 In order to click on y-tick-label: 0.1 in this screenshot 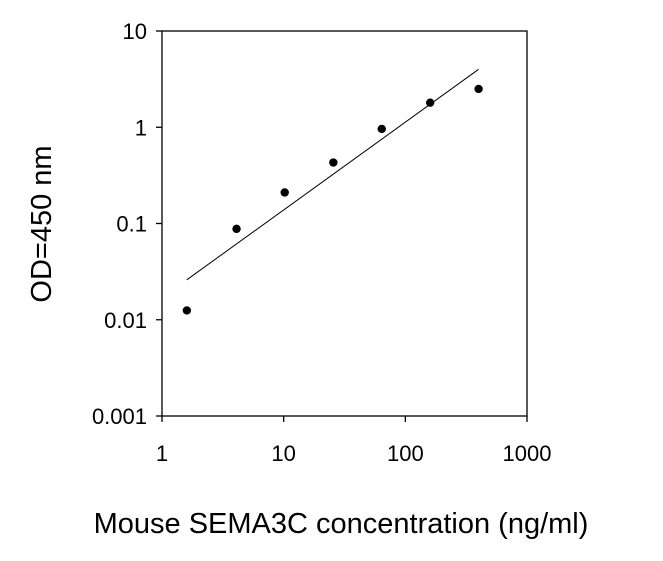, I will do `click(131, 224)`.